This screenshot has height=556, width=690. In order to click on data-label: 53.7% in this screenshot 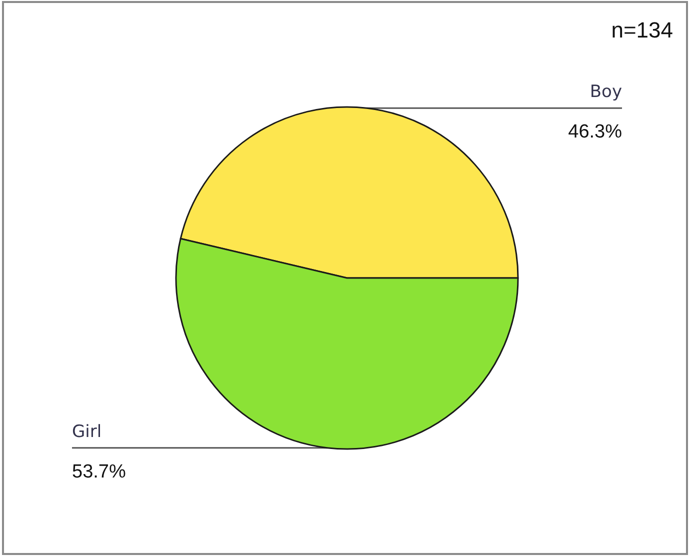, I will do `click(99, 471)`.